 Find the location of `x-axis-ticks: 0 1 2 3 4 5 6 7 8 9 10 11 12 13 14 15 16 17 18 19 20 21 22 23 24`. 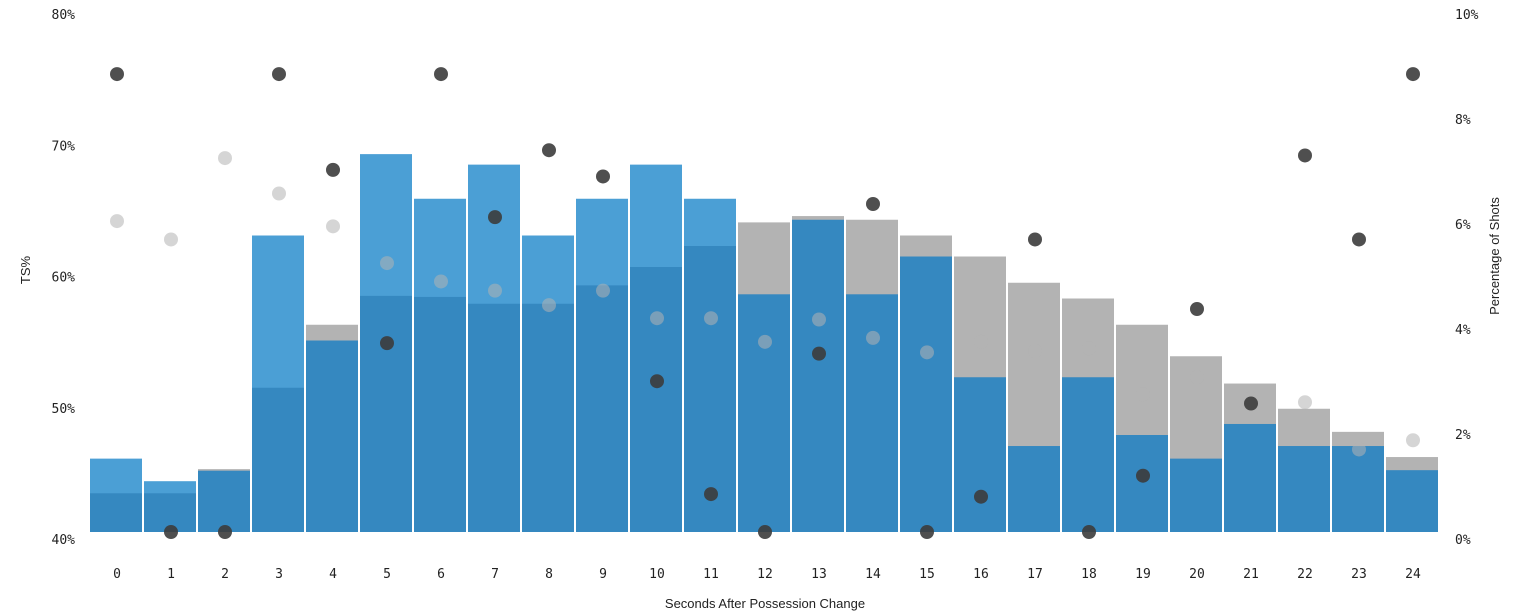

x-axis-ticks: 0 1 2 3 4 5 6 7 8 9 10 11 12 13 14 15 16 17 18 19 20 21 22 23 24 is located at coordinates (767, 574).